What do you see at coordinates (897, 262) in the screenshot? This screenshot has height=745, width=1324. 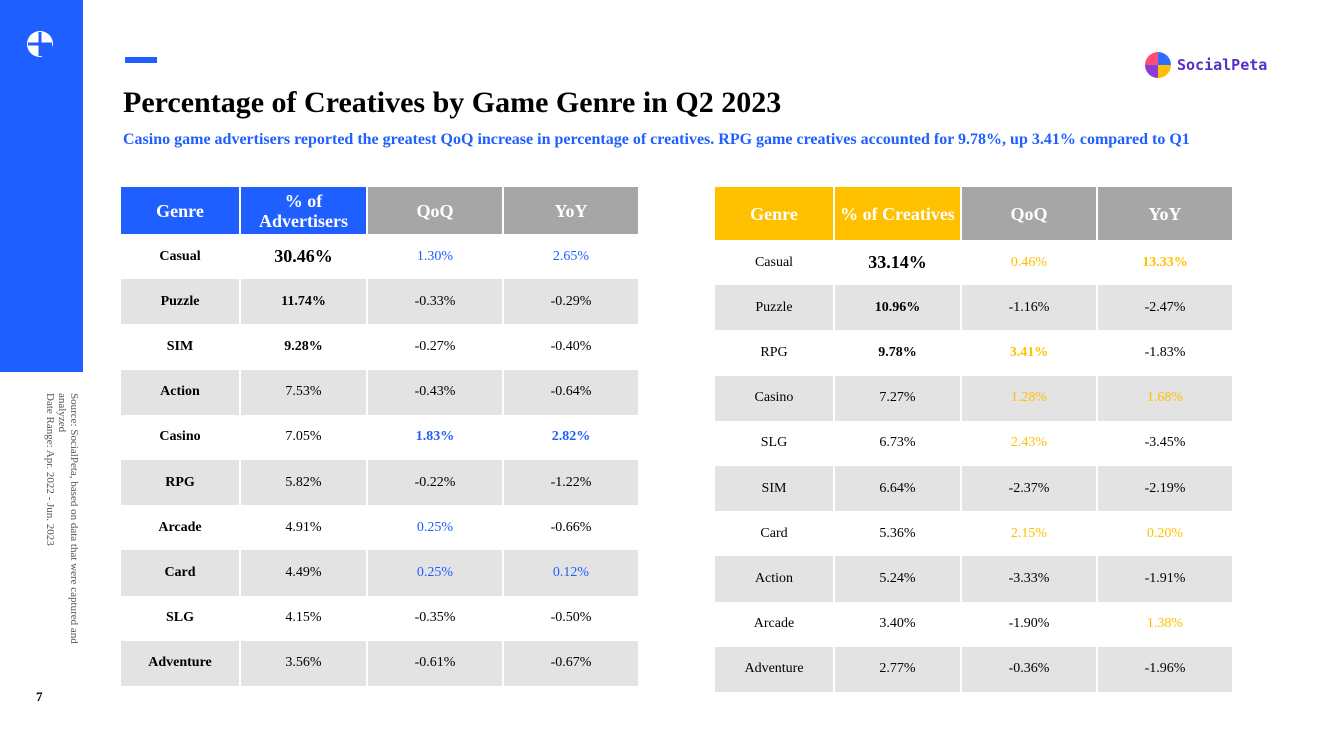 I see `share-cell: 33.14%` at bounding box center [897, 262].